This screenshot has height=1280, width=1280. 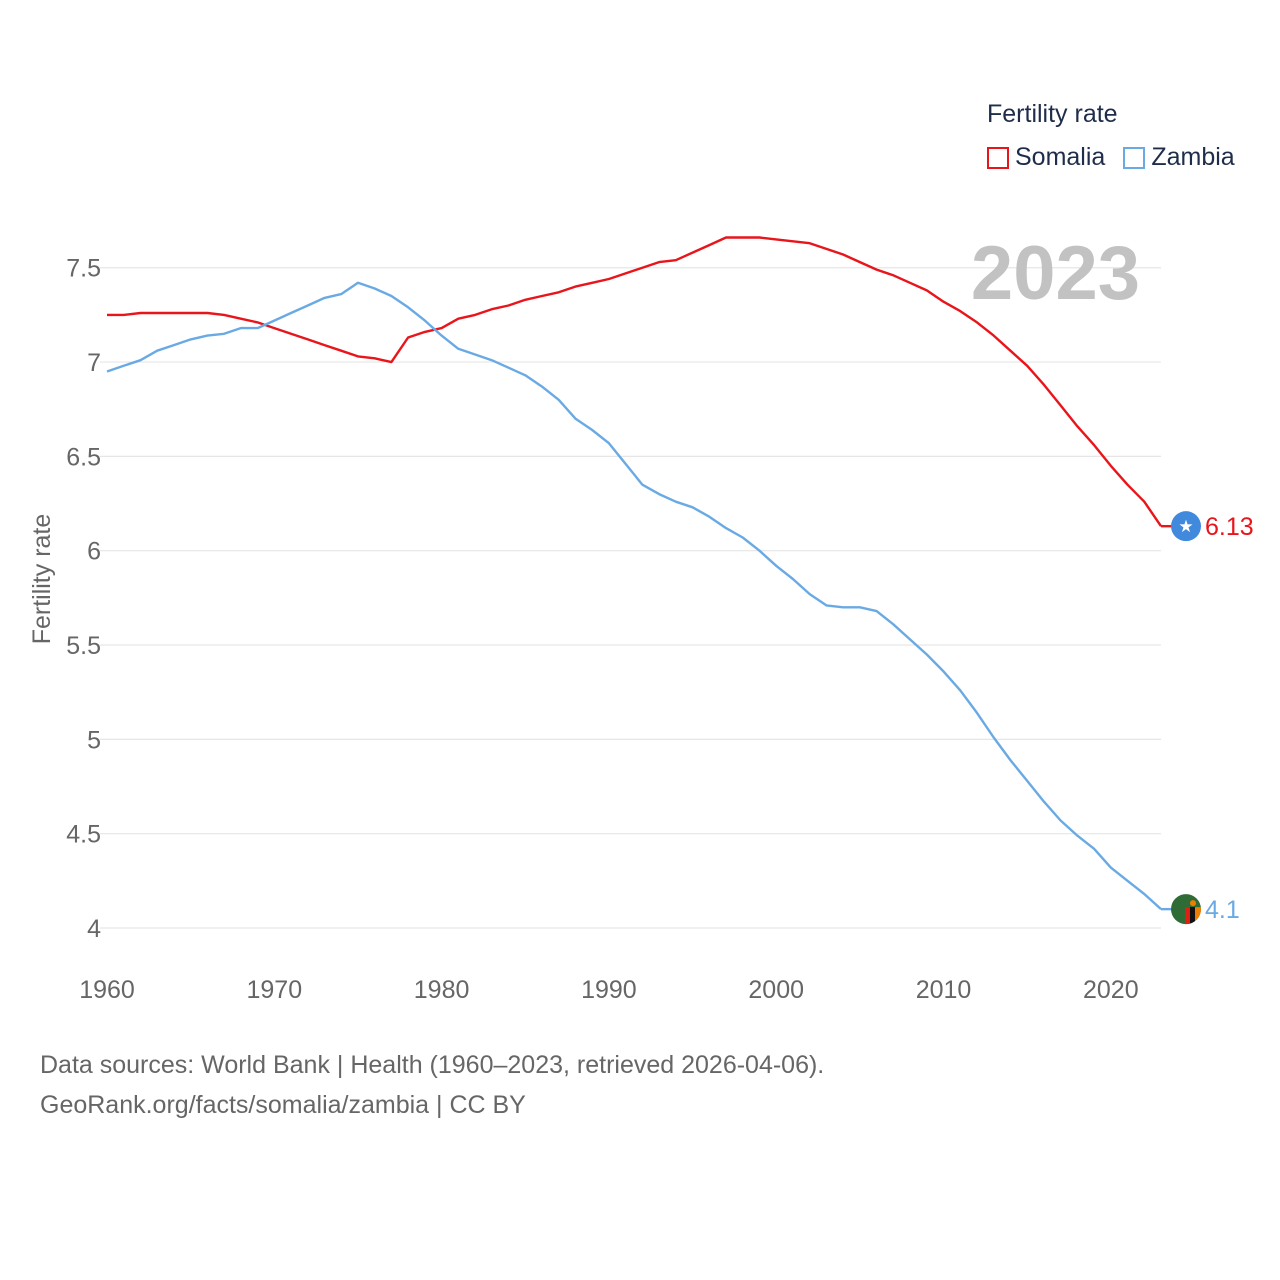 What do you see at coordinates (1134, 157) in the screenshot?
I see `legend-swatch-zambia` at bounding box center [1134, 157].